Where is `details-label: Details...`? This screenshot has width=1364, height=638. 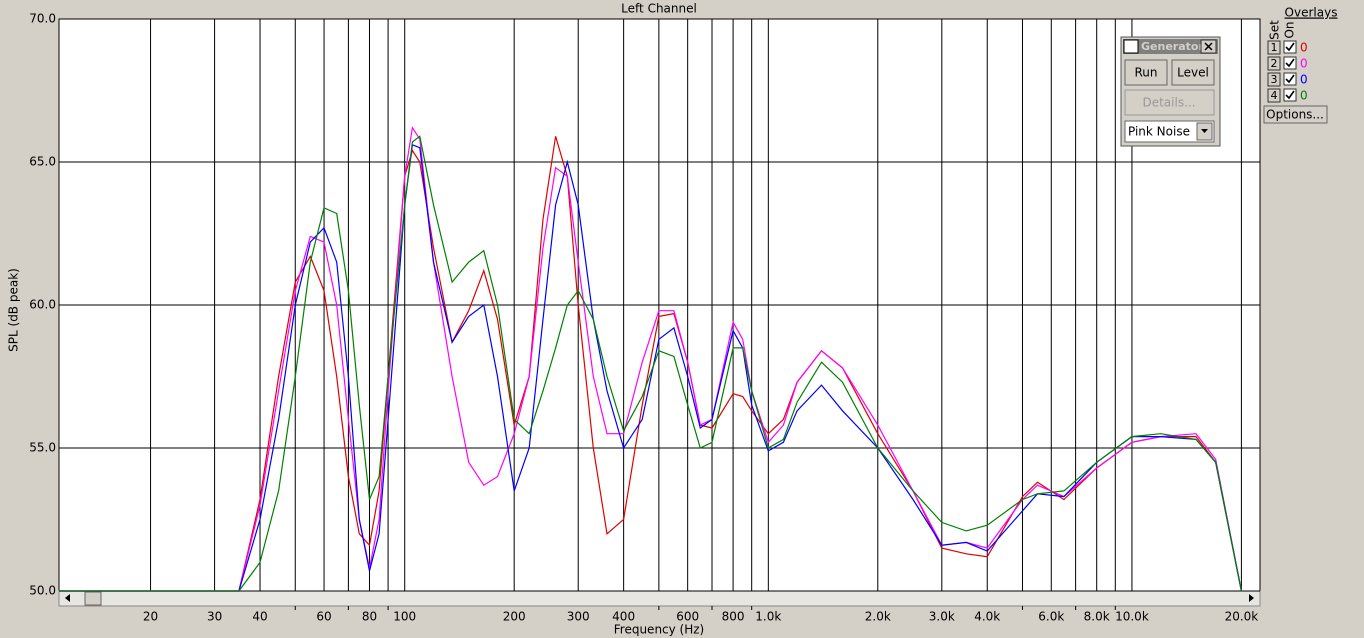
details-label: Details... is located at coordinates (1168, 103).